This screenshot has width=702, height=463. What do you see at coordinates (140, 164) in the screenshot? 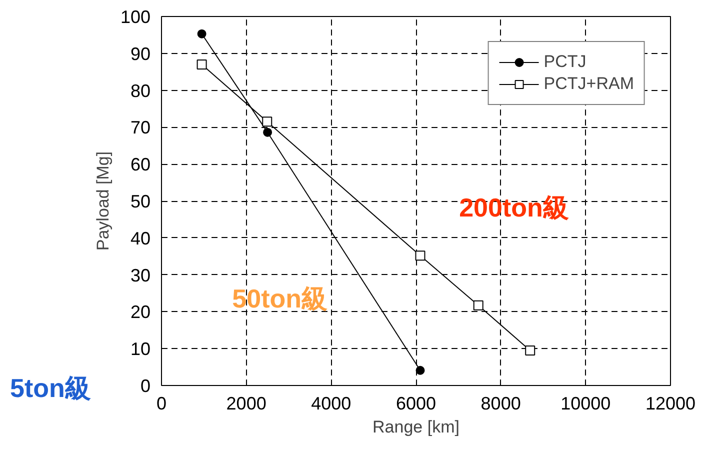
I see `y-tick-label: 60` at bounding box center [140, 164].